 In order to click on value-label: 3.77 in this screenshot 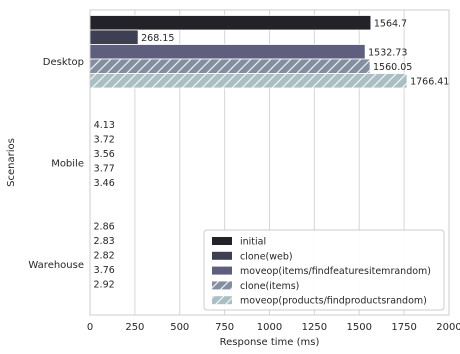, I will do `click(104, 168)`.